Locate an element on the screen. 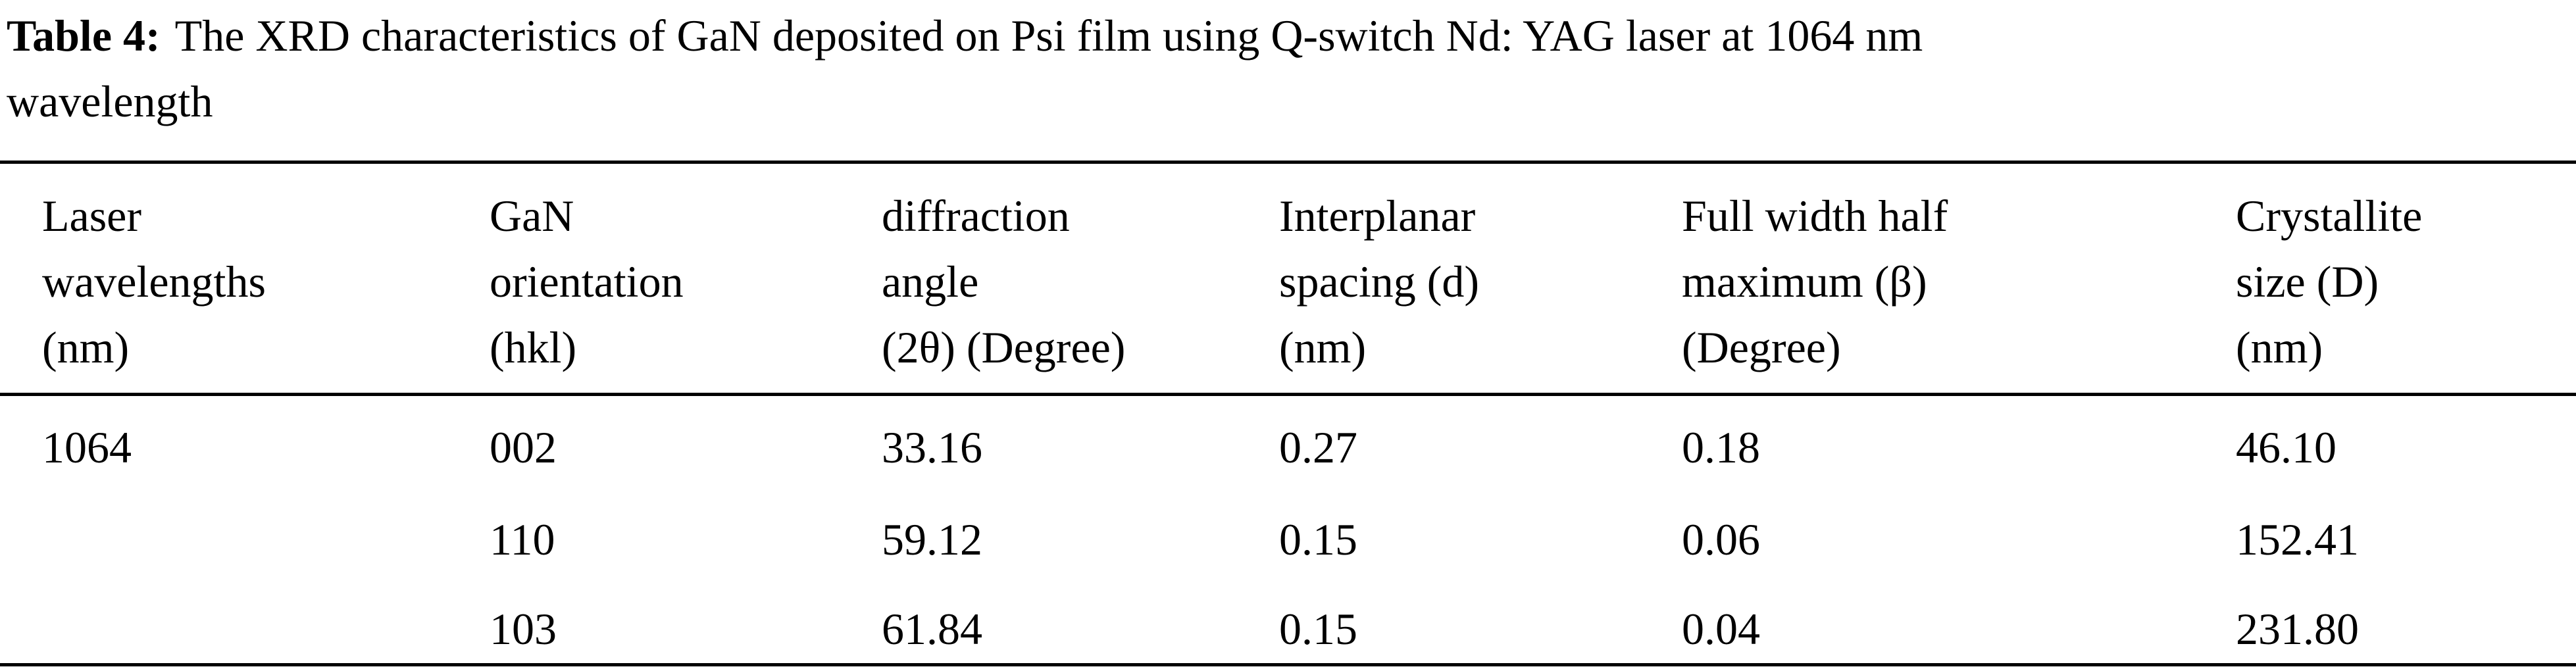 This screenshot has height=671, width=2576. header-interplanar-spacing: Interplanar spacing (d) (nm) is located at coordinates (1379, 281).